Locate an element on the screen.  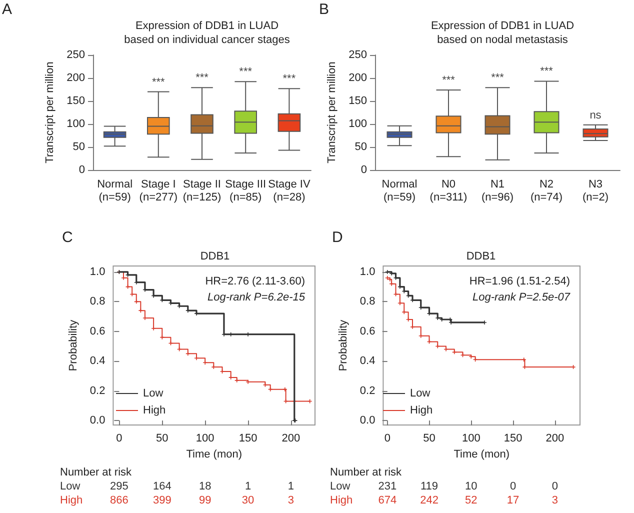
annotation: HR=1.96 (1.51-2.54) is located at coordinates (519, 282).